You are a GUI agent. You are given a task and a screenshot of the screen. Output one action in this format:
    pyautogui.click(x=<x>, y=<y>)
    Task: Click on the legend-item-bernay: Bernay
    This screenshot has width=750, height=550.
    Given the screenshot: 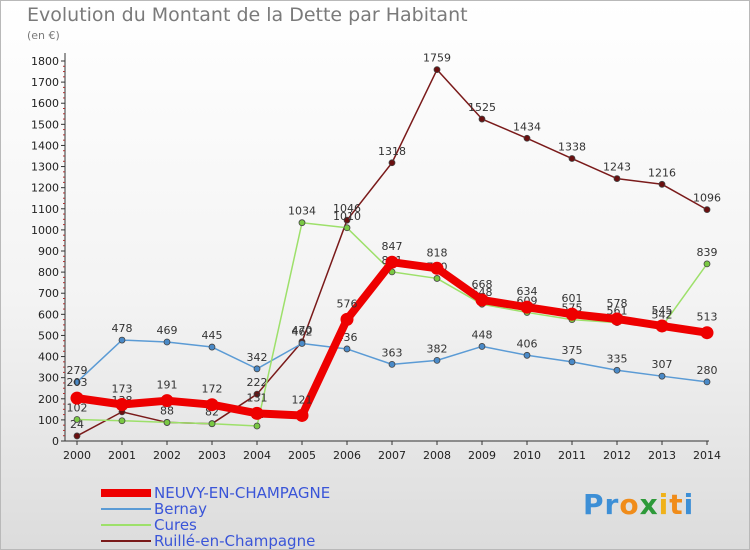 What is the action you would take?
    pyautogui.click(x=215, y=509)
    